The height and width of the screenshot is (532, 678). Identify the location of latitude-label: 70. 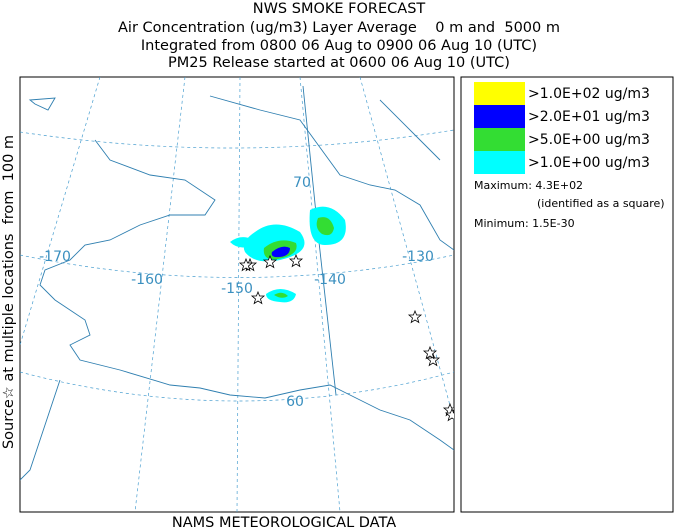
(302, 183).